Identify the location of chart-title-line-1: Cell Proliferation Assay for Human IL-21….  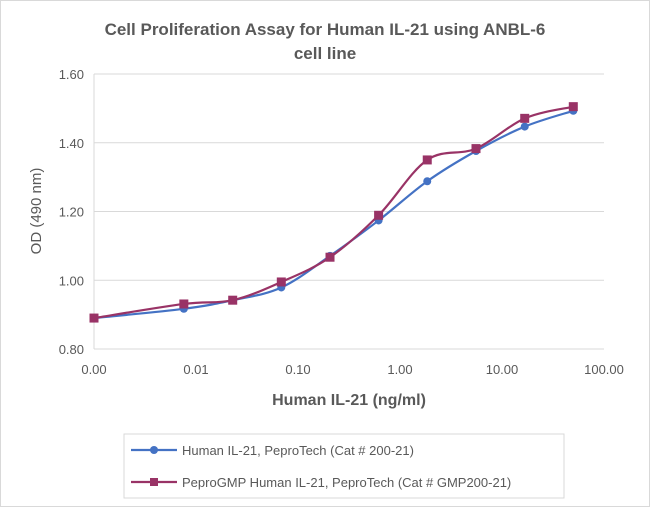
(325, 29).